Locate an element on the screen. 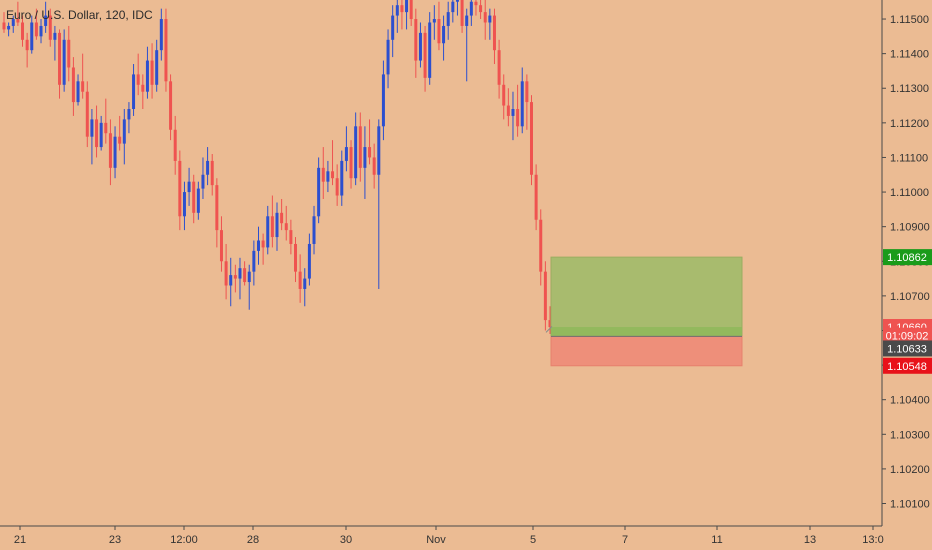  price-tag: 1.10548 is located at coordinates (907, 365).